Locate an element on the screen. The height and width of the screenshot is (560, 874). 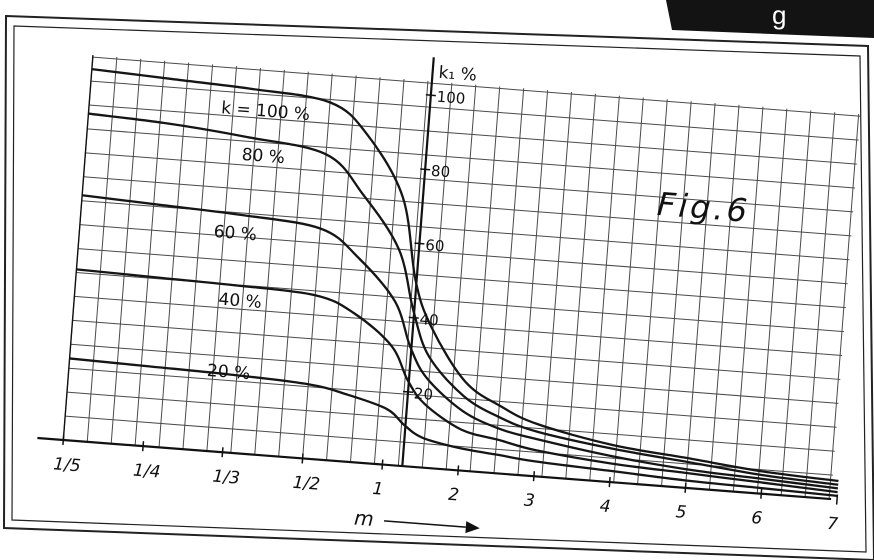
x-tick-label: 1/2 is located at coordinates (306, 484).